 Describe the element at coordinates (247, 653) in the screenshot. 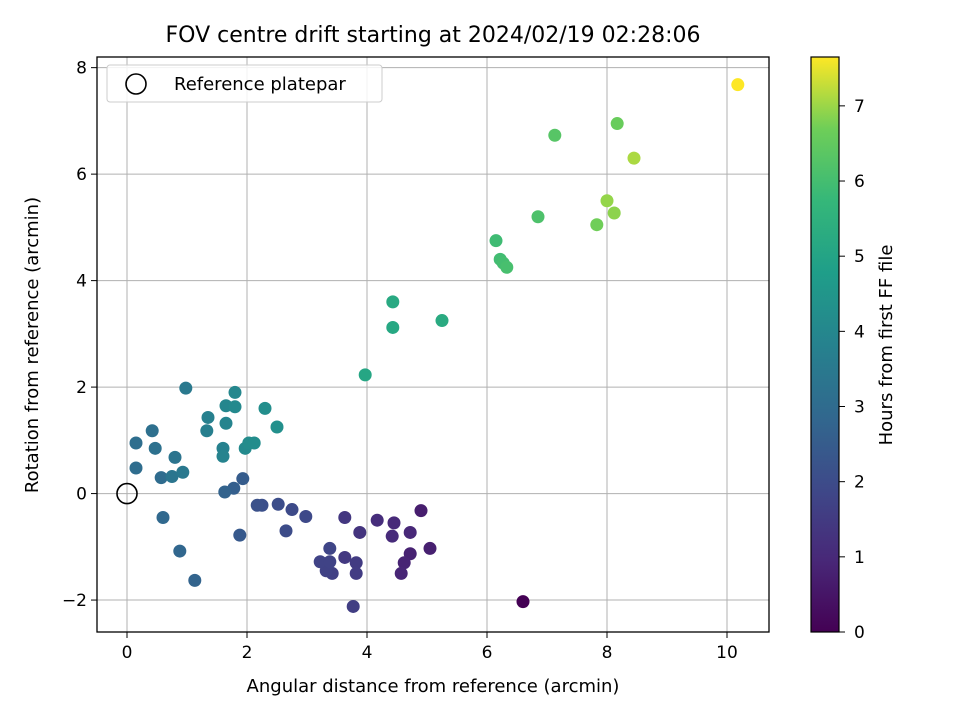

I see `x-tick-label: 2` at that location.